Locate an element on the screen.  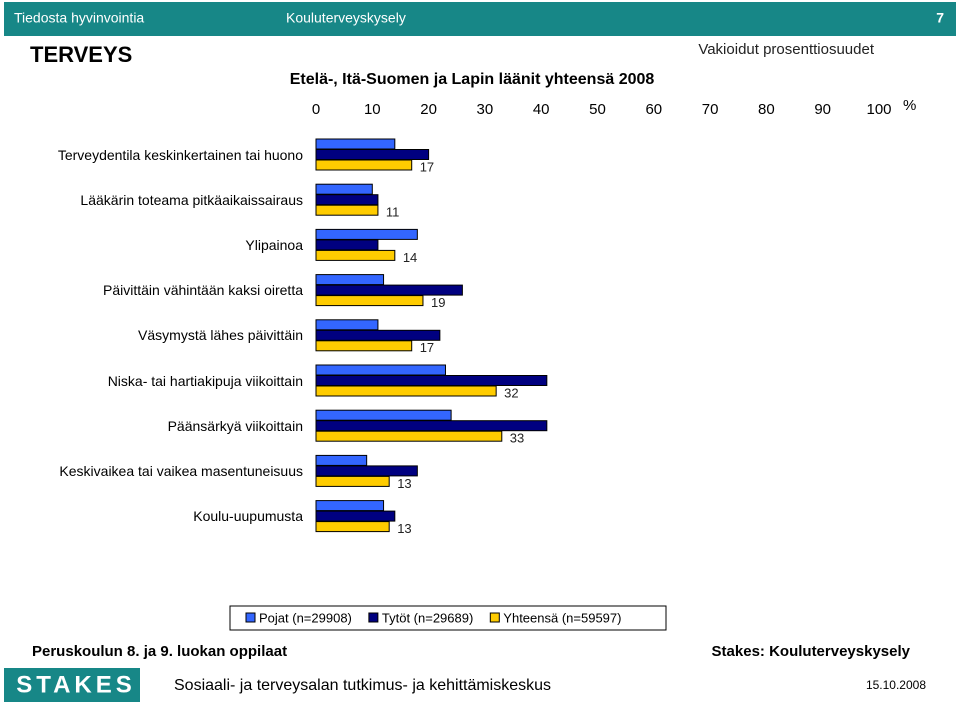
category-label: Niska- tai hartiakipuja viikoittain is located at coordinates (205, 380).